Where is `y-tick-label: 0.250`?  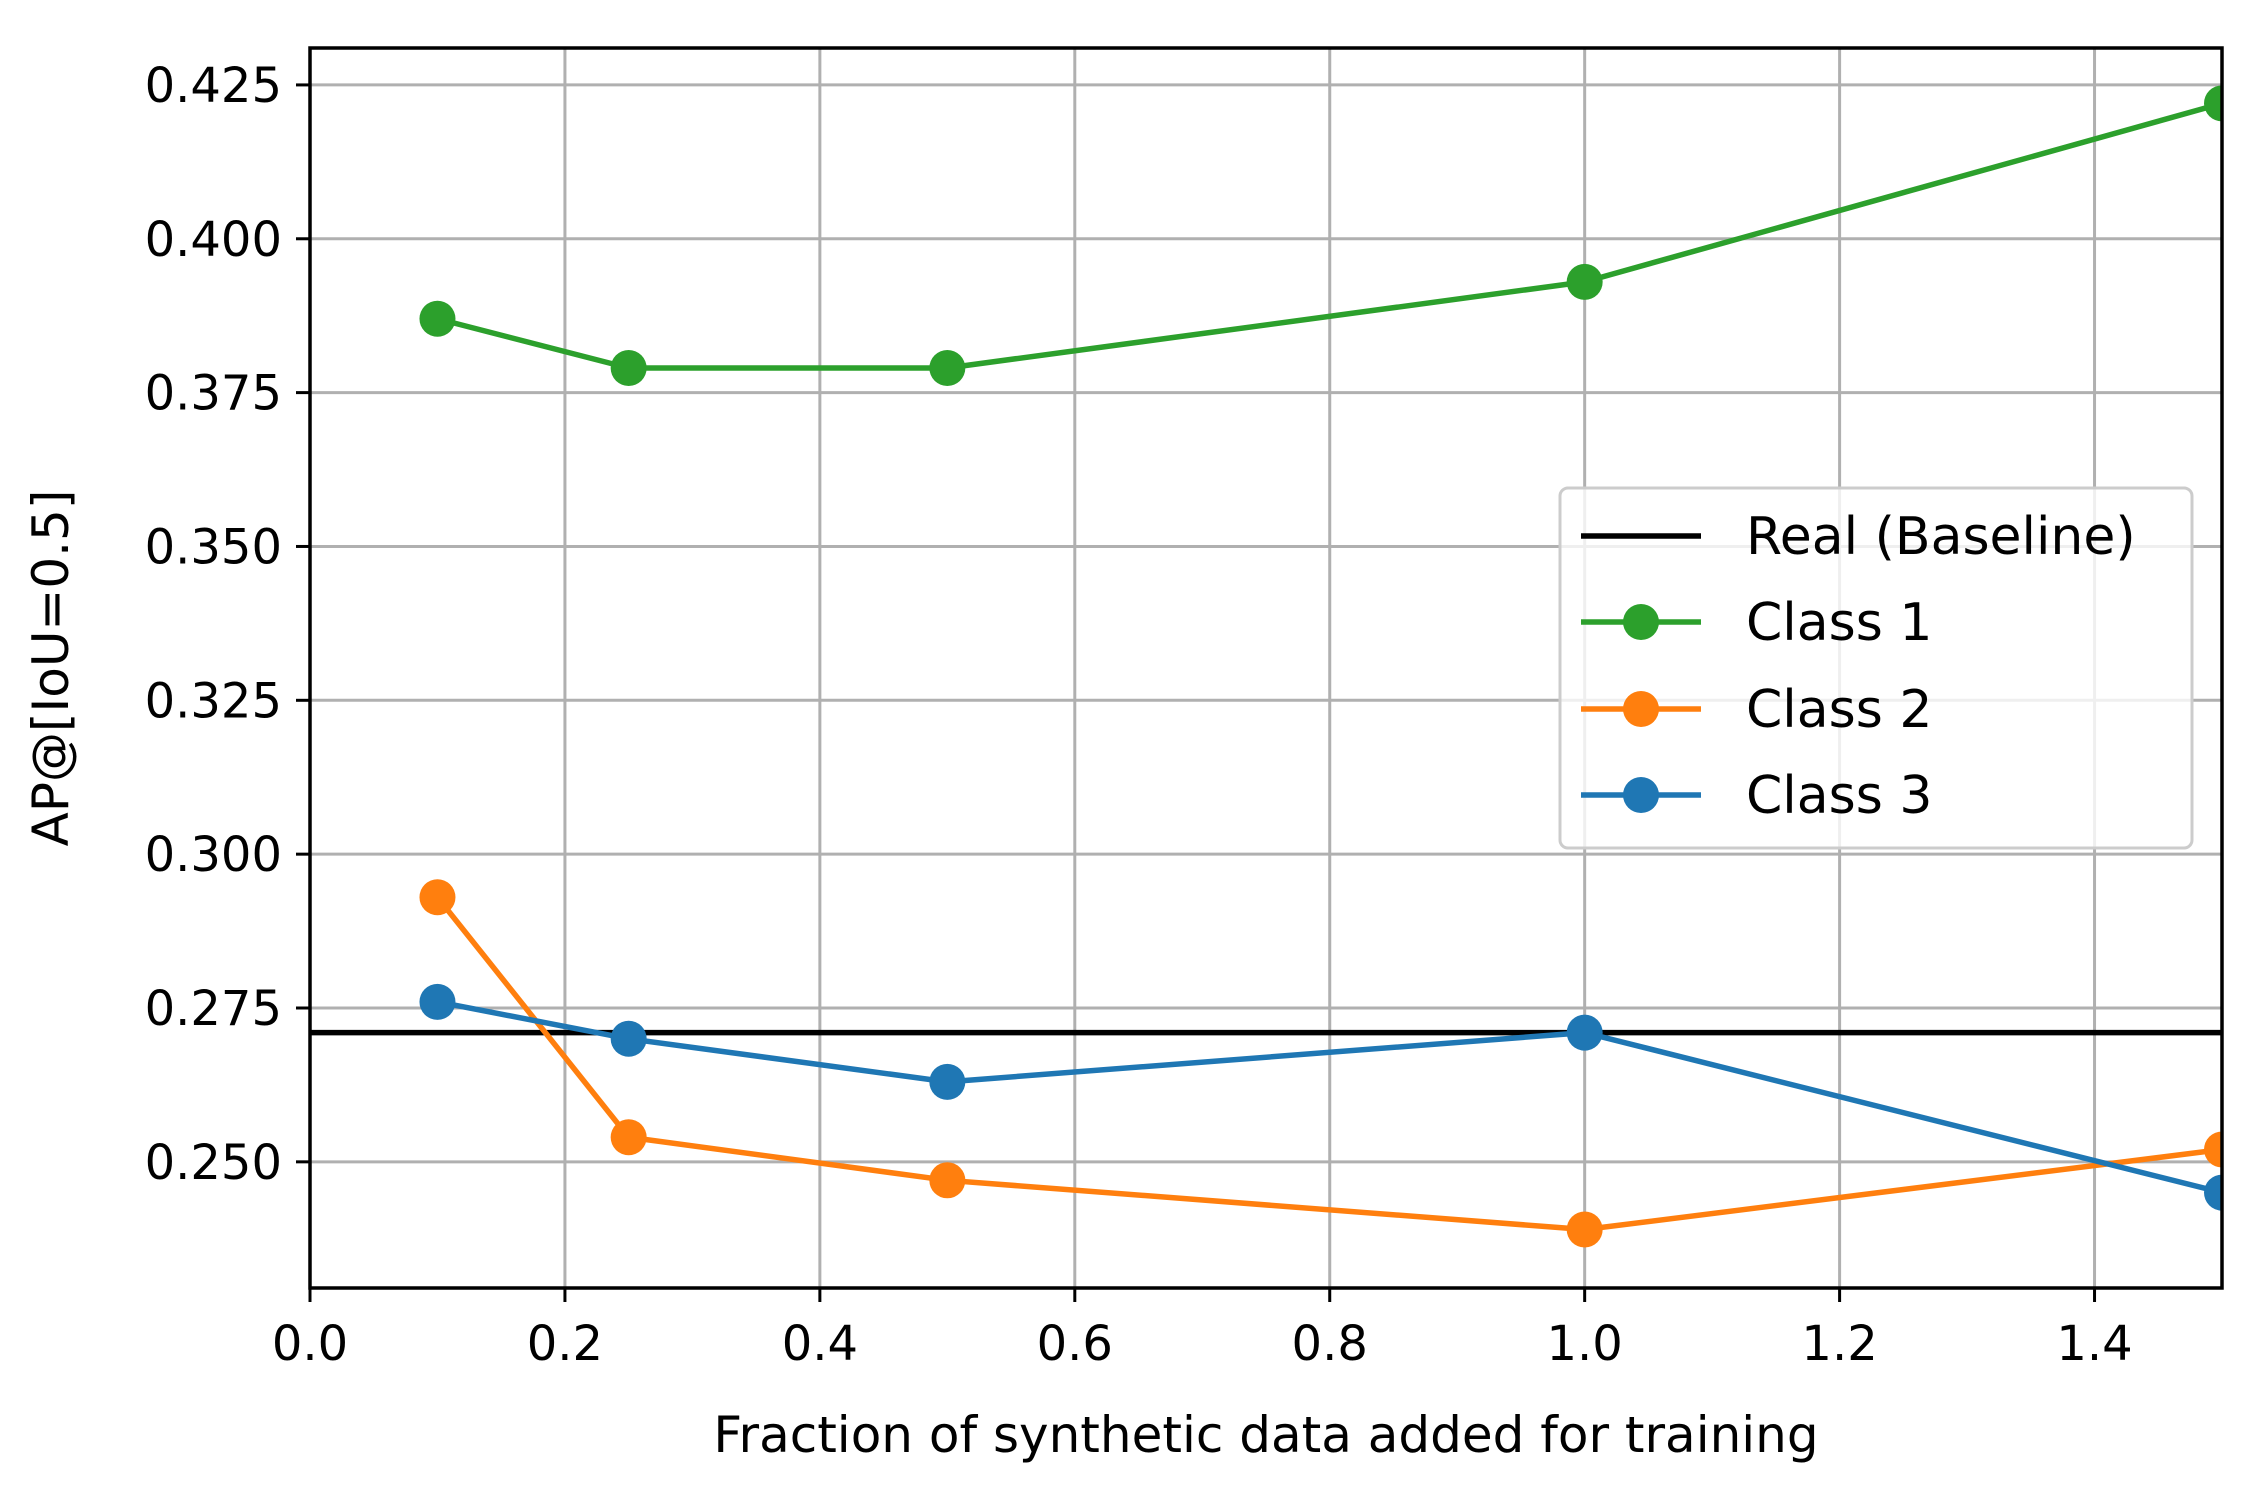 y-tick-label: 0.250 is located at coordinates (213, 1163).